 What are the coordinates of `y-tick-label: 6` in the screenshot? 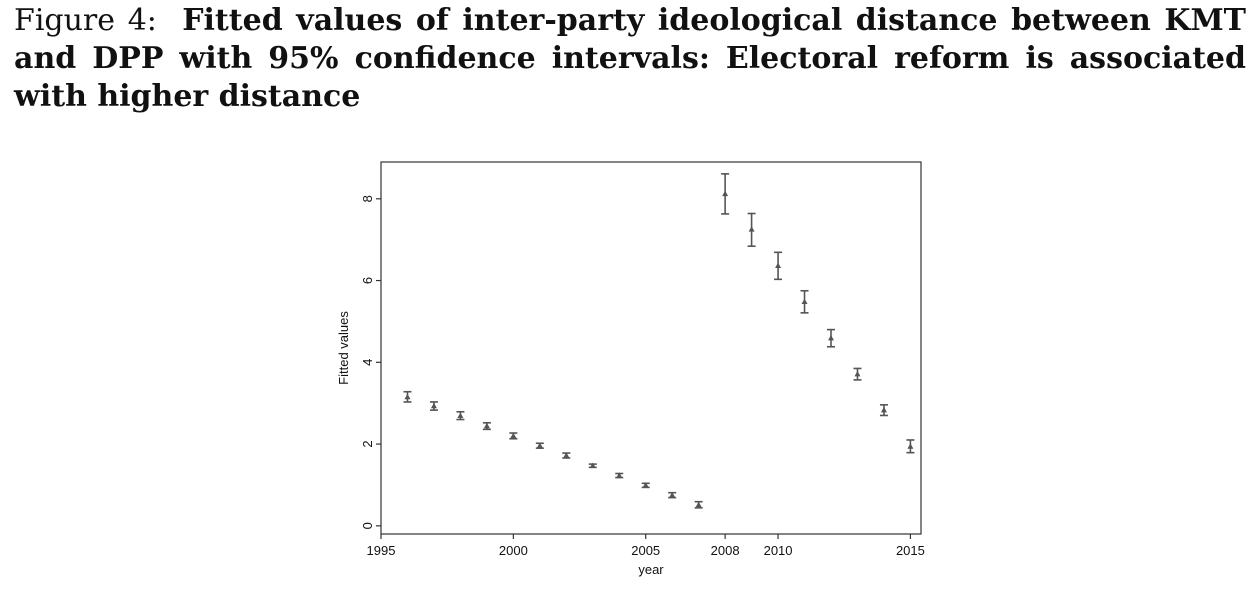 It's located at (367, 280).